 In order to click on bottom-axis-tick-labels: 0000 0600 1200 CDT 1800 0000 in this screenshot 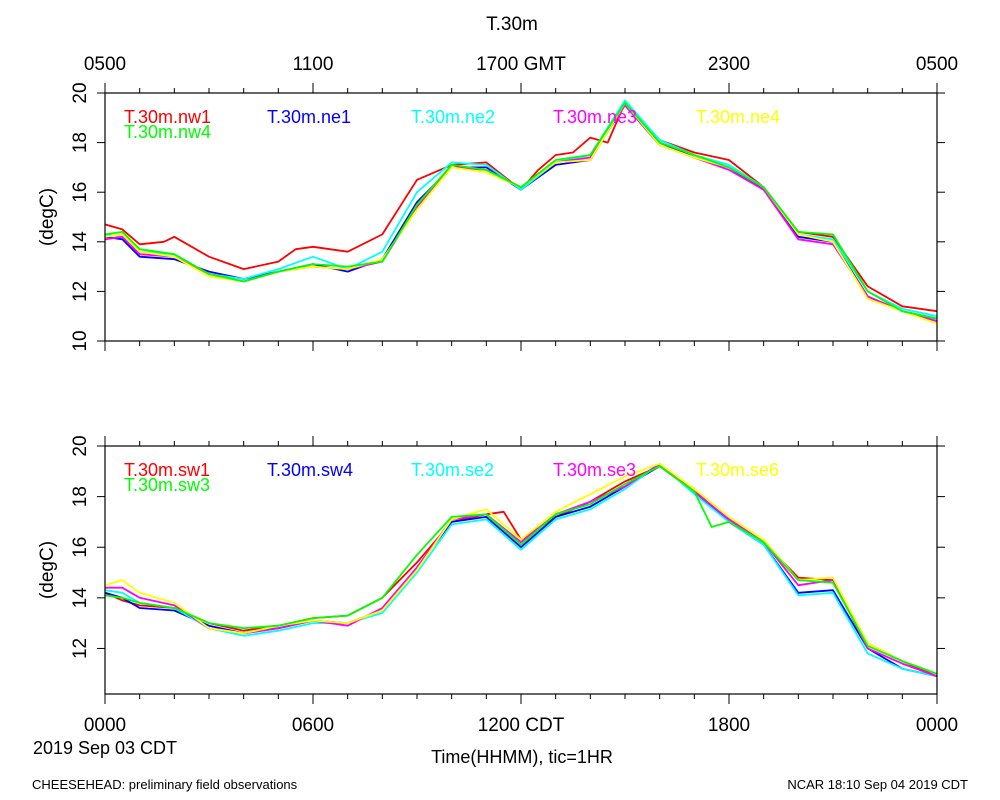, I will do `click(521, 725)`.